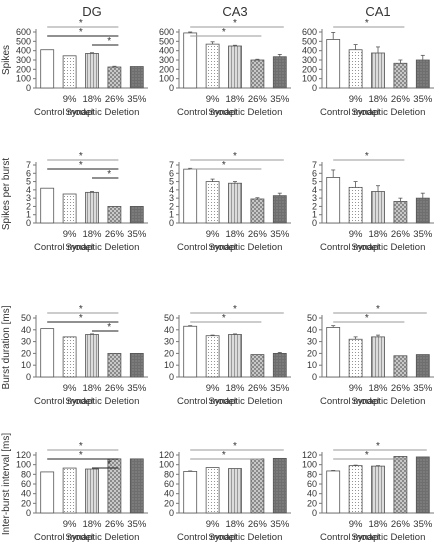 The width and height of the screenshot is (446, 550). What do you see at coordinates (166, 60) in the screenshot?
I see `y-tick-label: 300` at bounding box center [166, 60].